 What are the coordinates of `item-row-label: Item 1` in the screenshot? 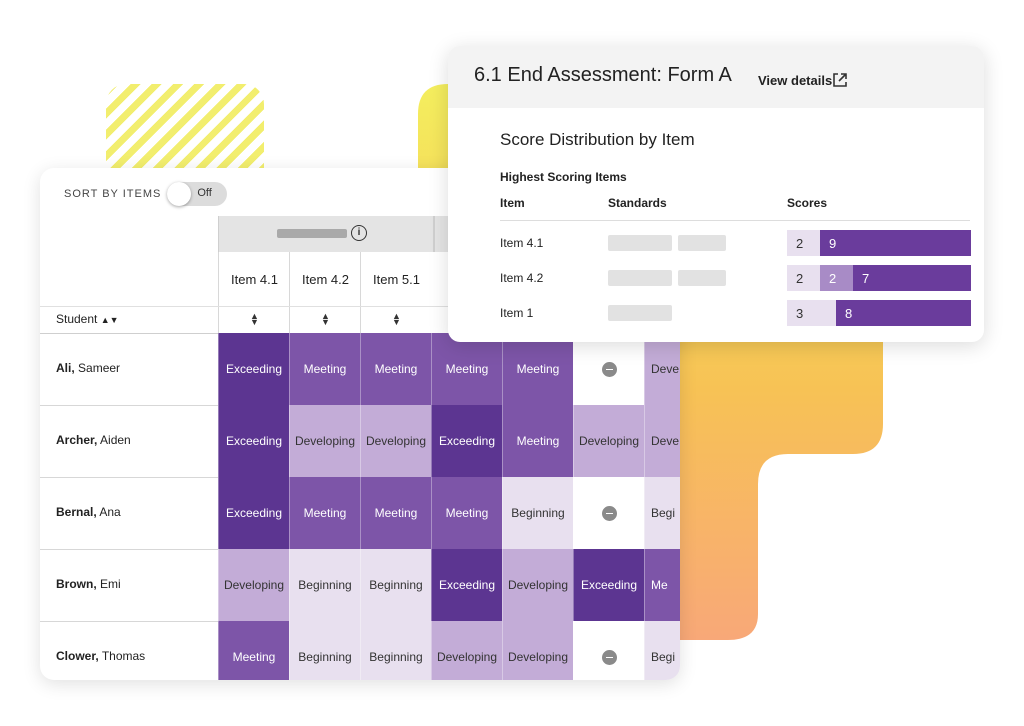 It's located at (517, 313).